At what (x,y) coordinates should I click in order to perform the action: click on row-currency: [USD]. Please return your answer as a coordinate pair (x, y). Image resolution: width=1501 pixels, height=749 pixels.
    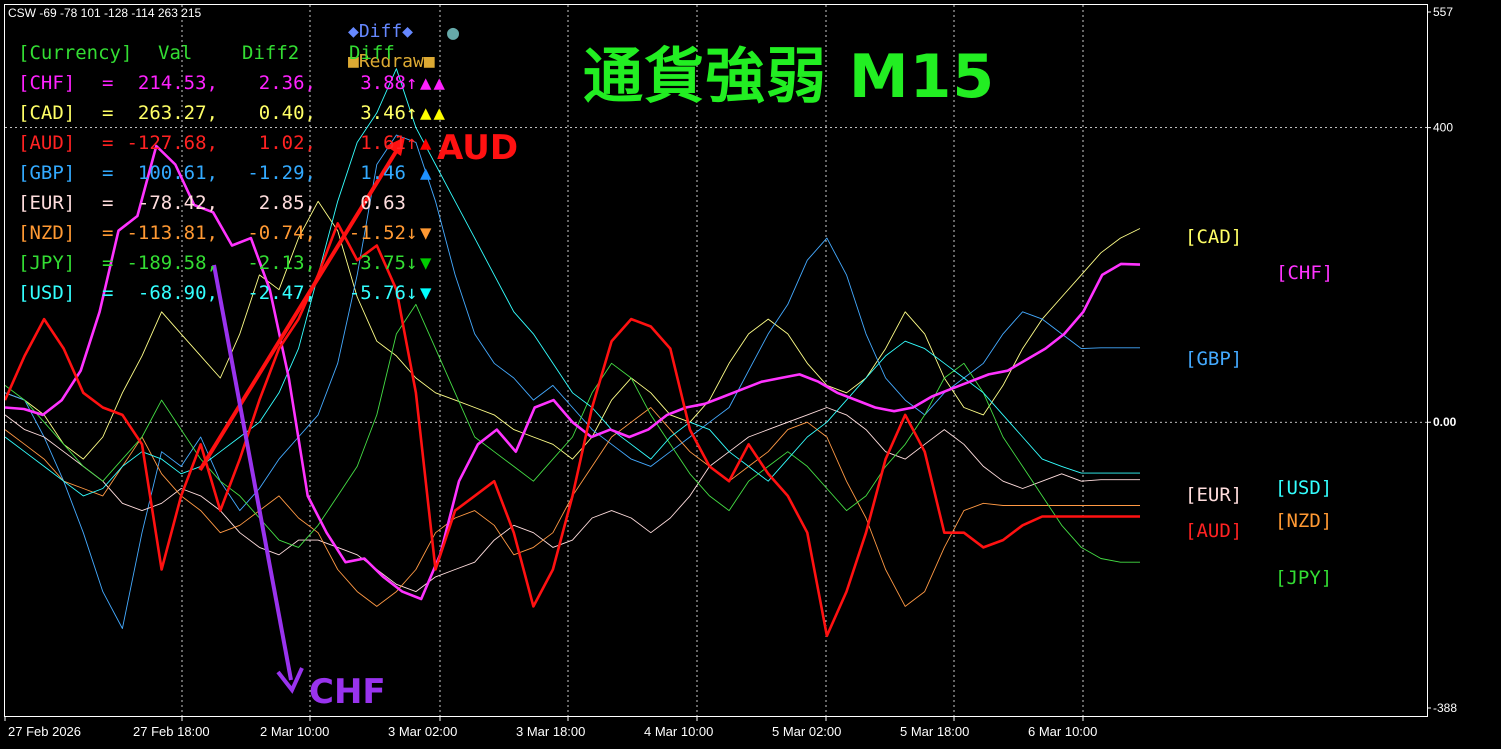
    Looking at the image, I should click on (47, 293).